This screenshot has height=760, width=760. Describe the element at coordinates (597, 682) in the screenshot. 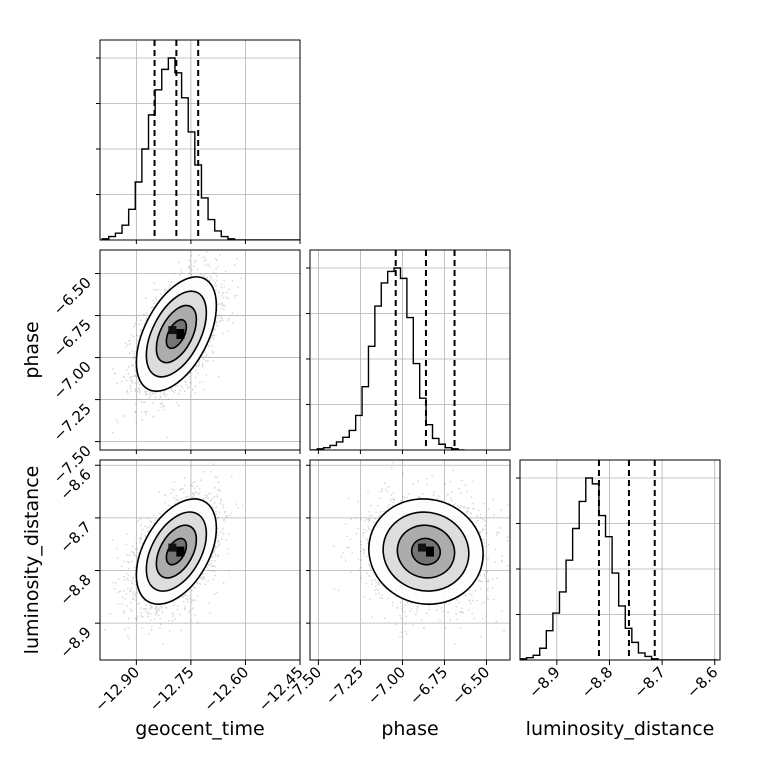

I see `x-tick-label-luminosity_distance: −8.8` at that location.